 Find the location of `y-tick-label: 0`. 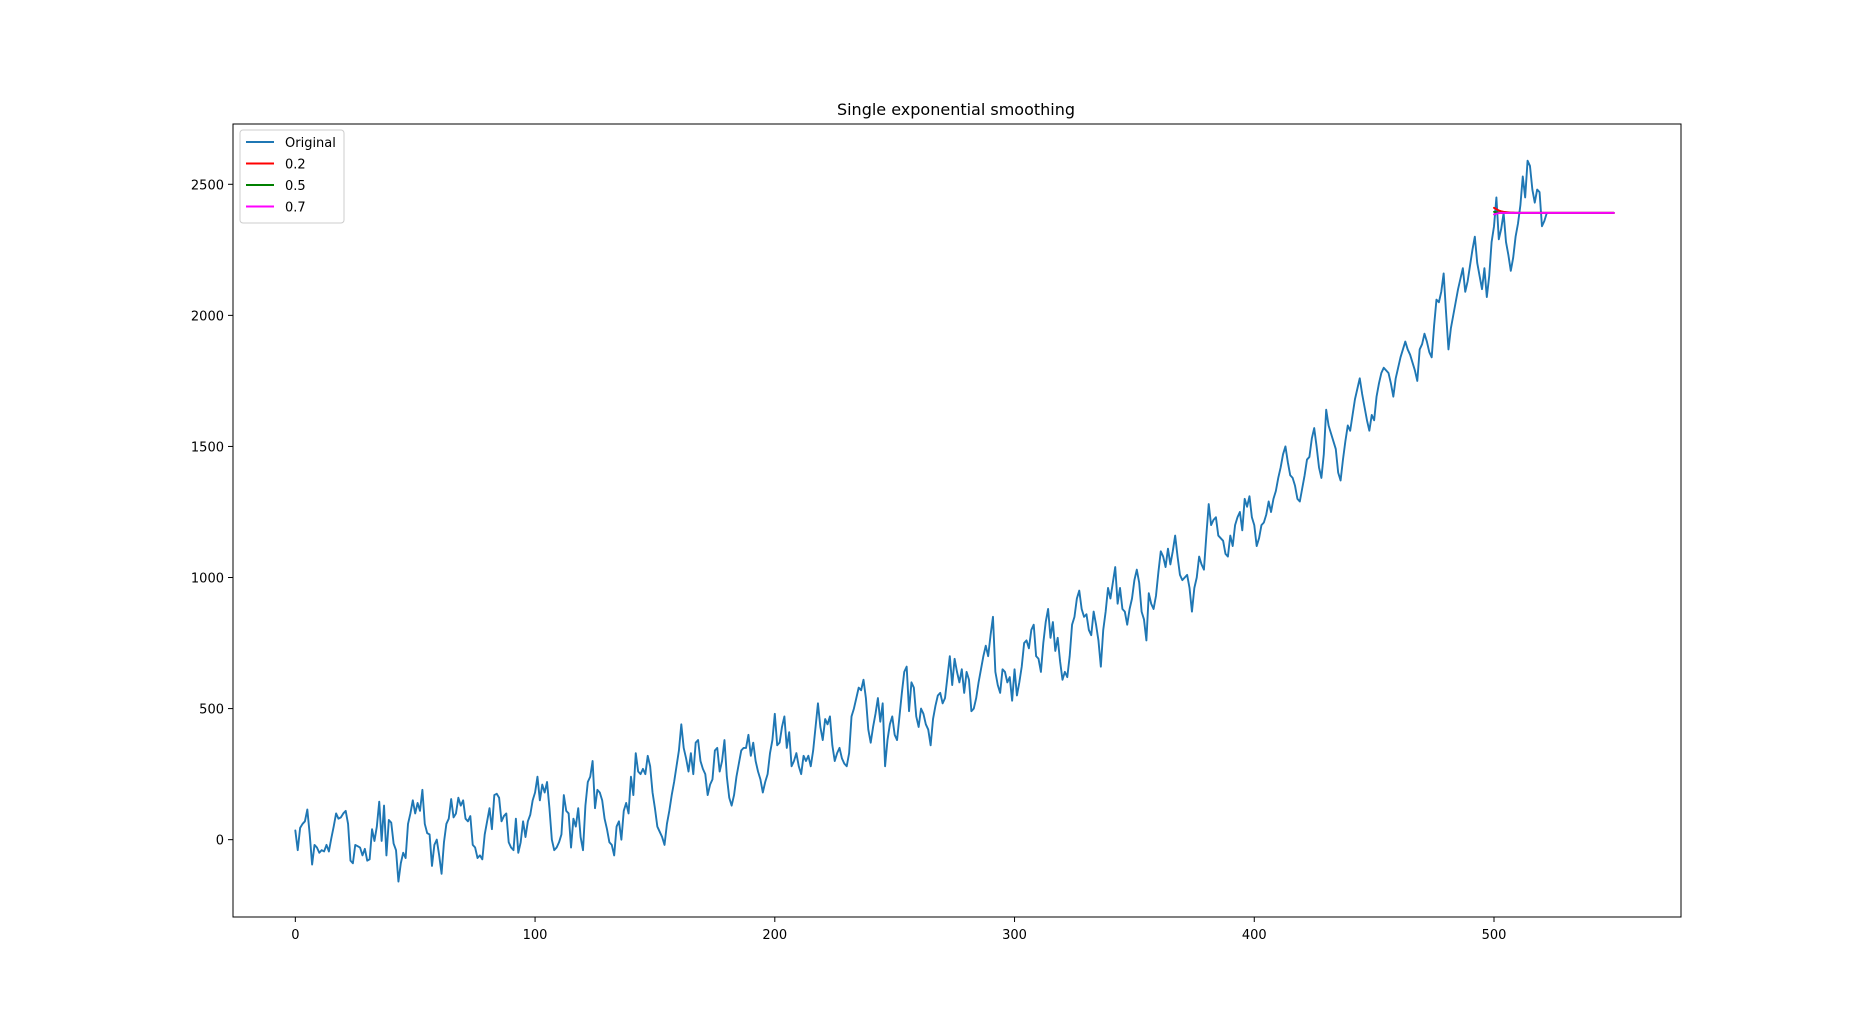

y-tick-label: 0 is located at coordinates (220, 841).